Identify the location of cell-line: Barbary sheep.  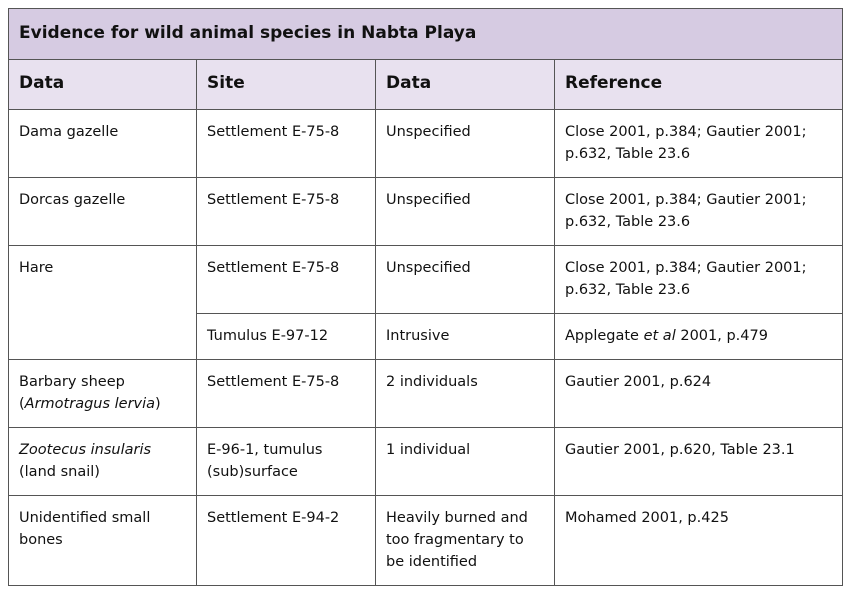
(102, 382).